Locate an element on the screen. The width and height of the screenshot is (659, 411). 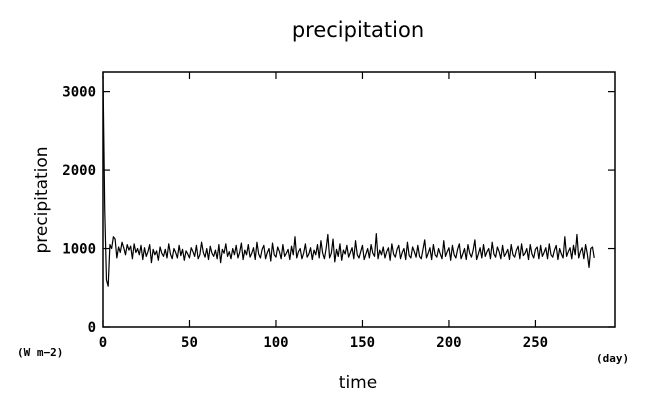
y-axis-label: precipitation is located at coordinates (42, 199).